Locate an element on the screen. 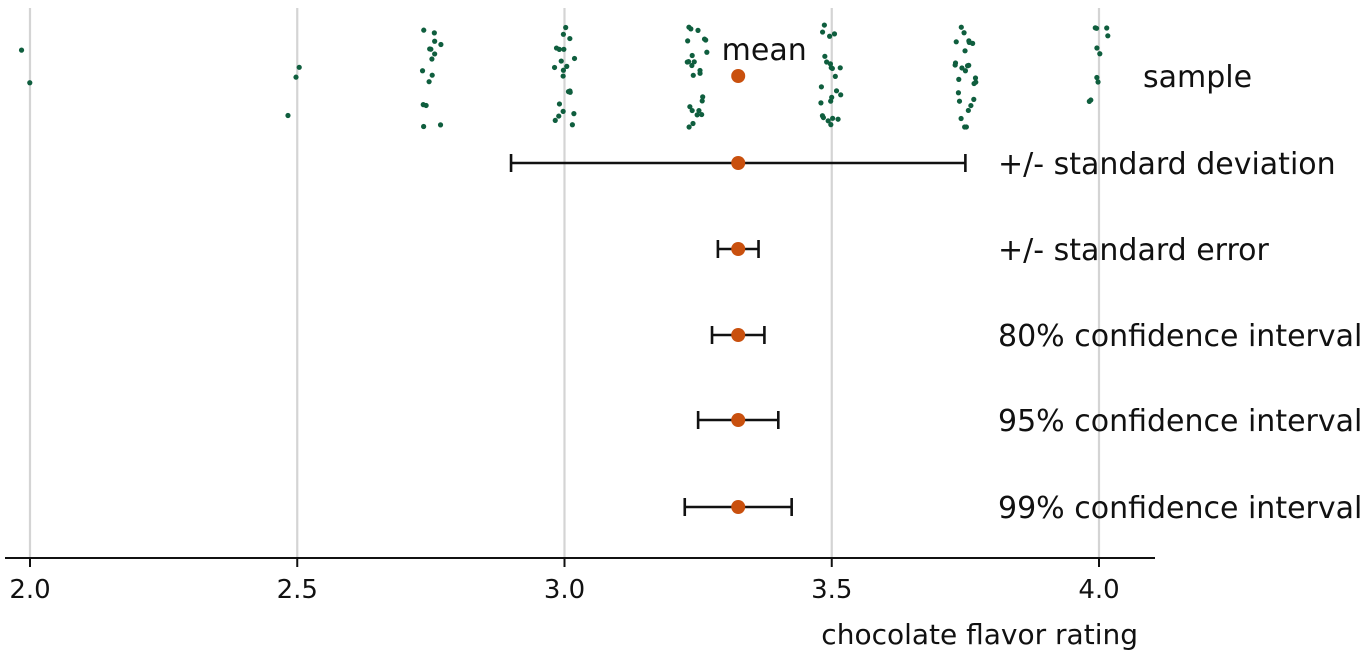  x-tick-label: 3.5 is located at coordinates (831, 590).